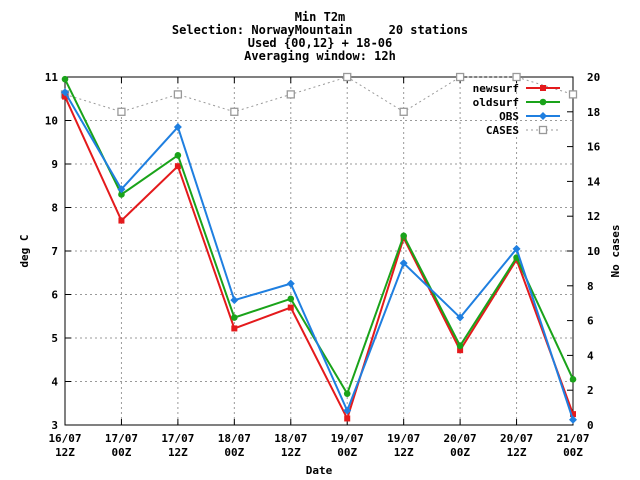 The width and height of the screenshot is (640, 480). Describe the element at coordinates (51, 121) in the screenshot. I see `y-tick-label: 10` at that location.